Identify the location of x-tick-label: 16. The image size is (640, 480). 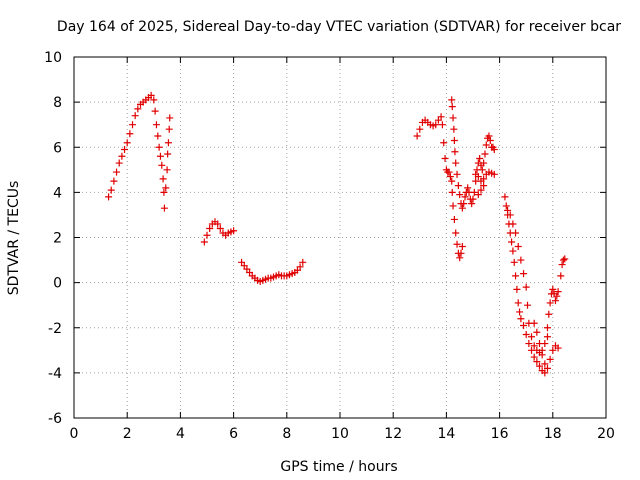
(500, 434).